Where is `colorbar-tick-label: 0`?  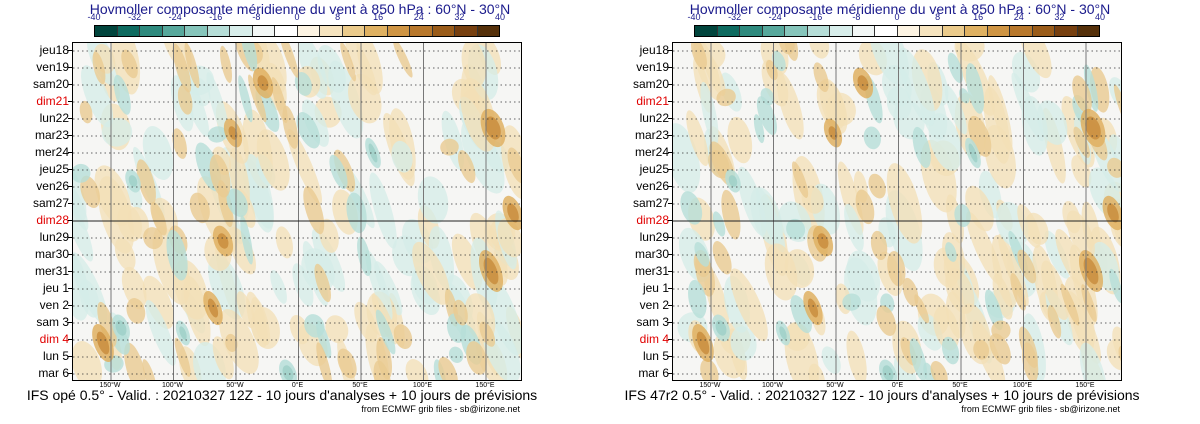 colorbar-tick-label: 0 is located at coordinates (297, 17).